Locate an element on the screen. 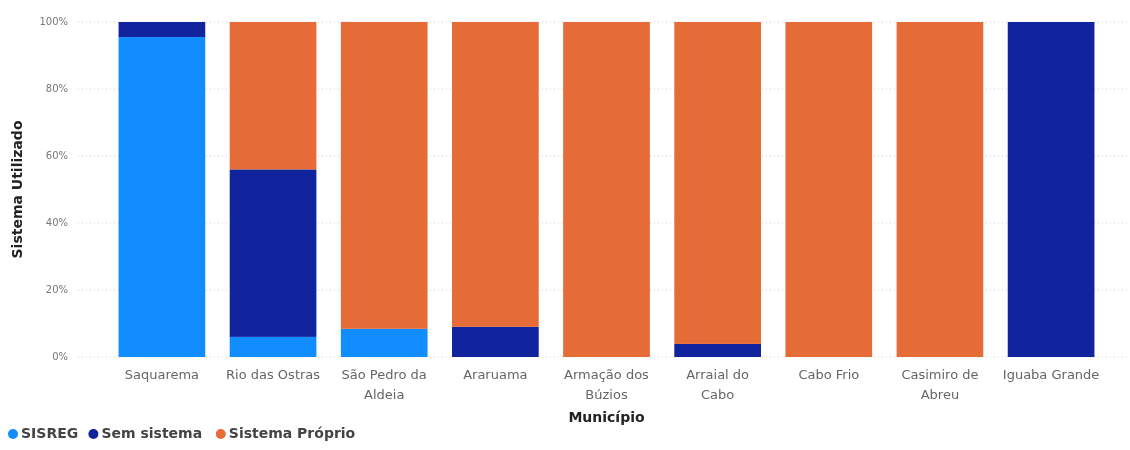 This screenshot has height=450, width=1130. x-tick-label: Cabo Frio is located at coordinates (829, 374).